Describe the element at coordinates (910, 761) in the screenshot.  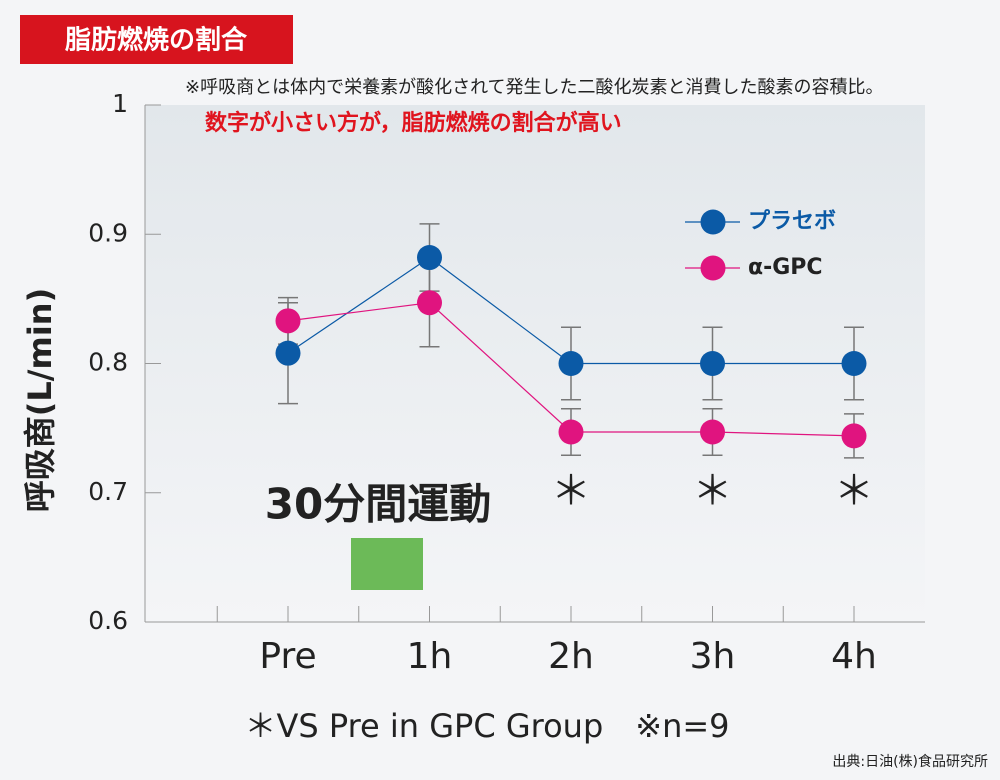
I see `source: 出典:日油(株)食品研究所` at that location.